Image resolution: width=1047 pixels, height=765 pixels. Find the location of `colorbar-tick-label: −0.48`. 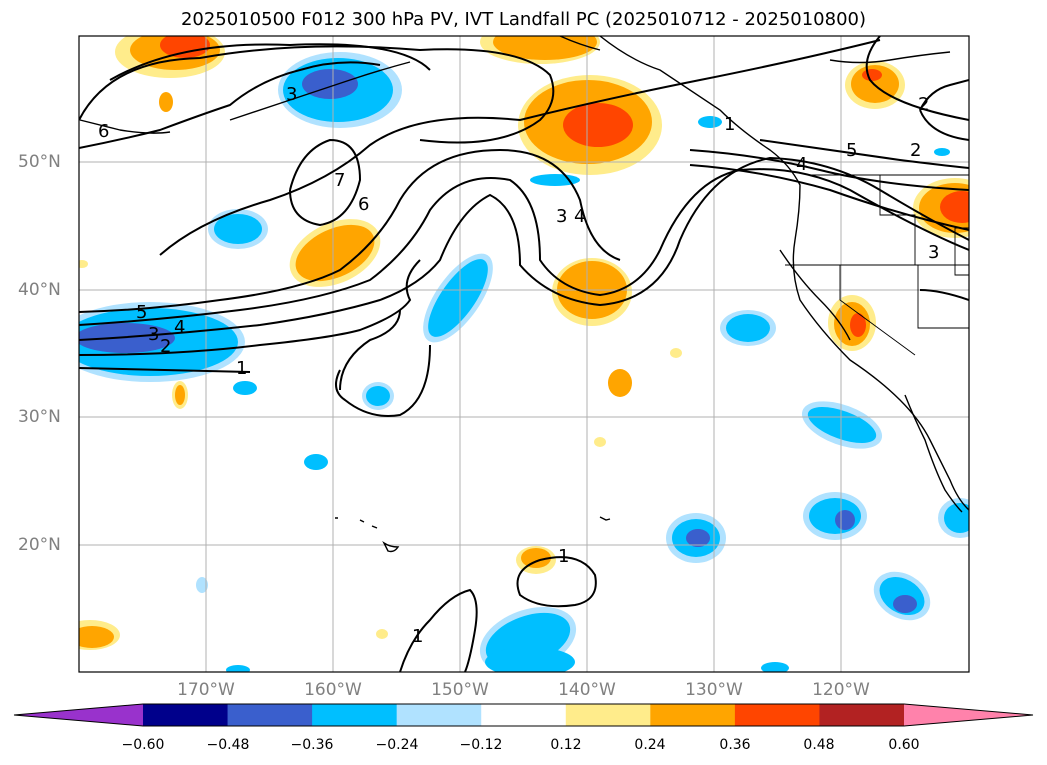

colorbar-tick-label: −0.48 is located at coordinates (228, 745).